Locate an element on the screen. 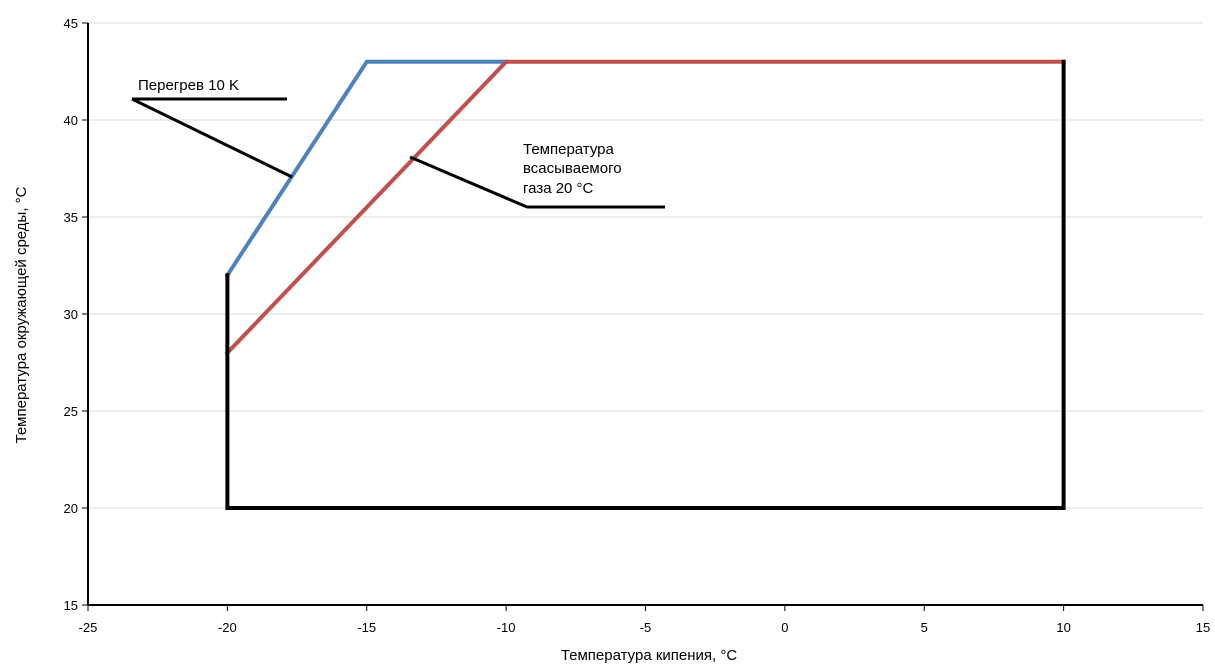 This screenshot has width=1215, height=664. annotation-overheat-leader is located at coordinates (212, 138).